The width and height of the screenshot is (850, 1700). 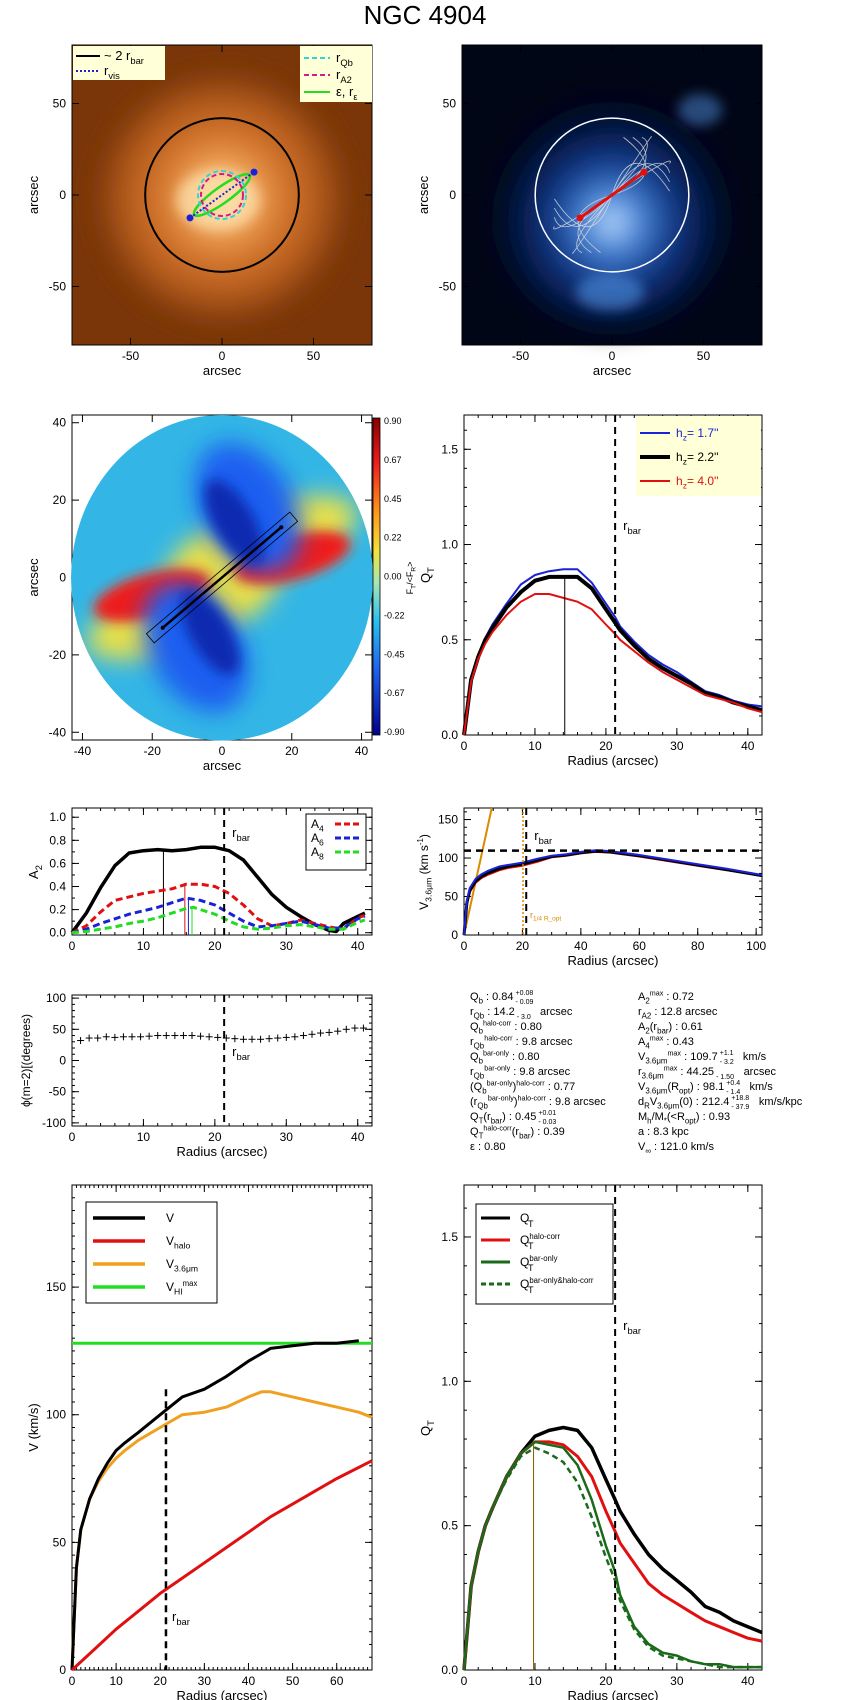 I want to click on info-left-row: rQbhalo-corr : 9.8 arcsec, so click(x=521, y=1041).